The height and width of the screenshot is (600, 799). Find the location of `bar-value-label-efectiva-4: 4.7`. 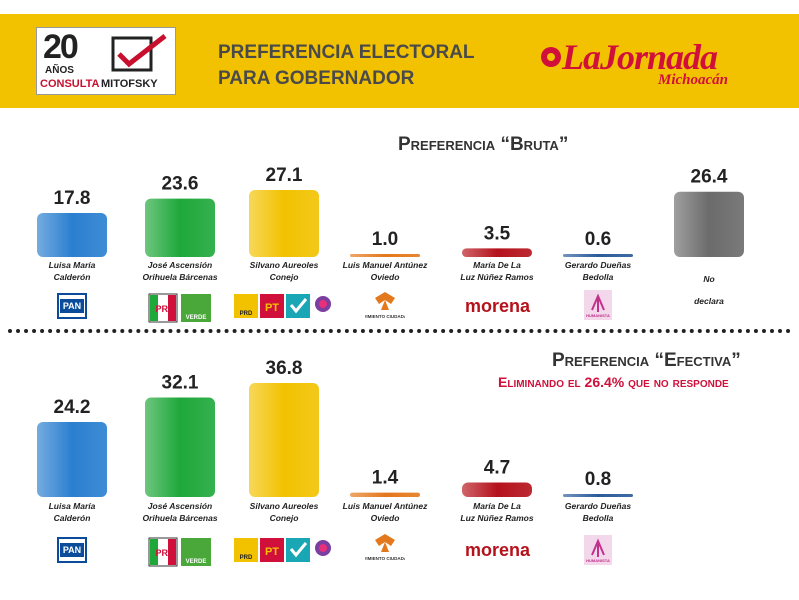

bar-value-label-efectiva-4: 4.7 is located at coordinates (497, 467).